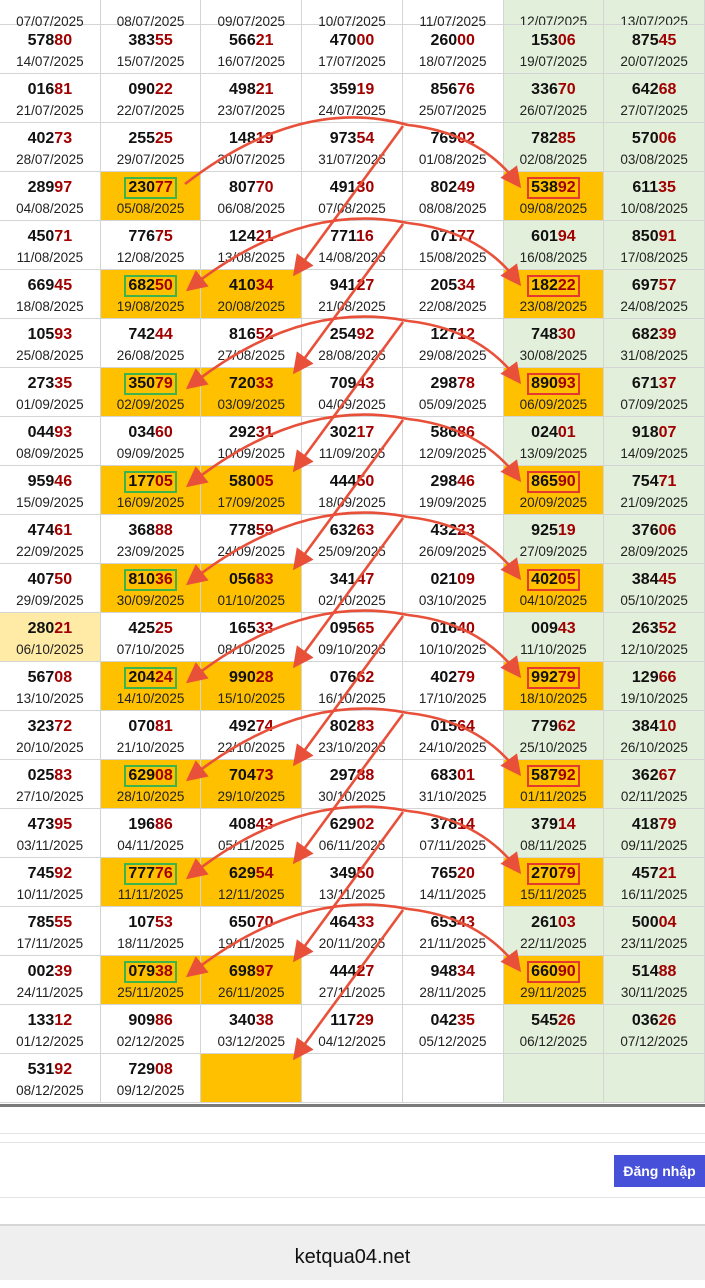  Describe the element at coordinates (63, 726) in the screenshot. I see `number-tail: 72` at that location.